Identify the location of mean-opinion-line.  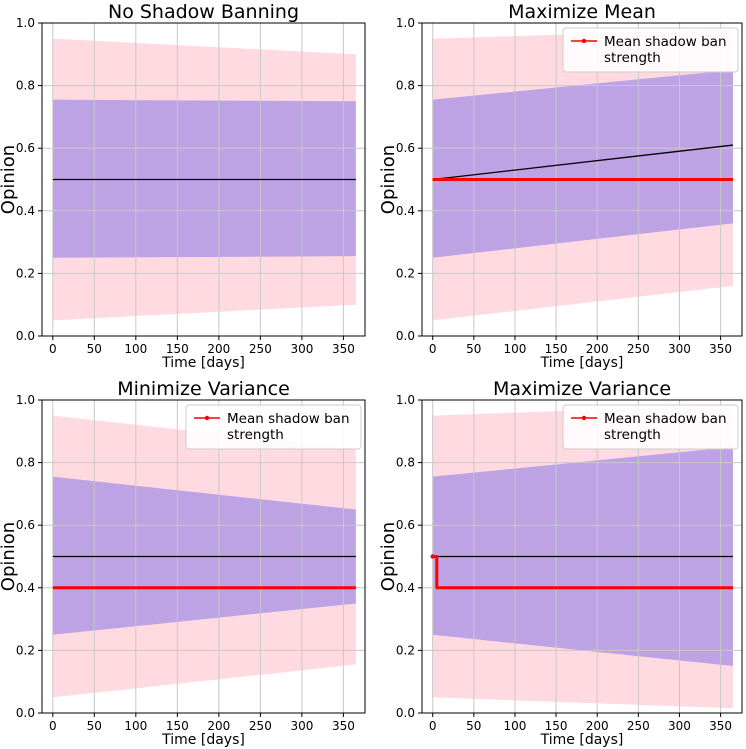
(583, 162).